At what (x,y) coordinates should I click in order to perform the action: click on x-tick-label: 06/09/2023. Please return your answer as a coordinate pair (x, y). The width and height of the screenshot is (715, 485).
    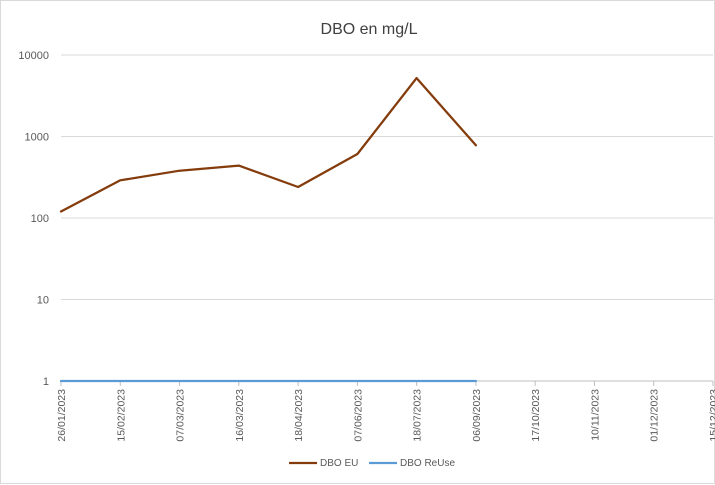
    Looking at the image, I should click on (477, 415).